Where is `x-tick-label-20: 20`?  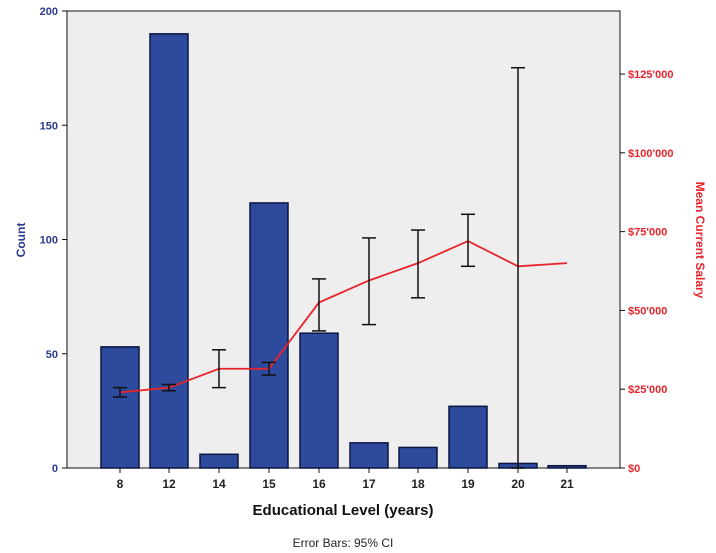 x-tick-label-20: 20 is located at coordinates (518, 484).